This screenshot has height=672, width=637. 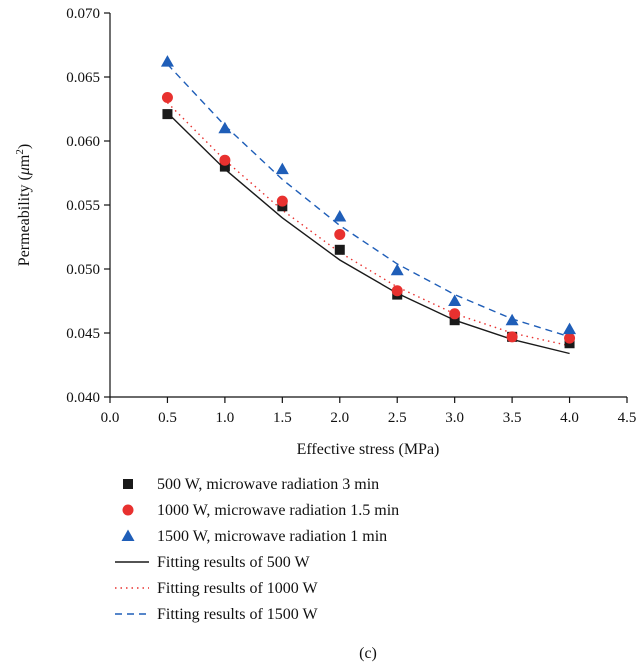 I want to click on x-tick-label: 4.0, so click(x=569, y=418).